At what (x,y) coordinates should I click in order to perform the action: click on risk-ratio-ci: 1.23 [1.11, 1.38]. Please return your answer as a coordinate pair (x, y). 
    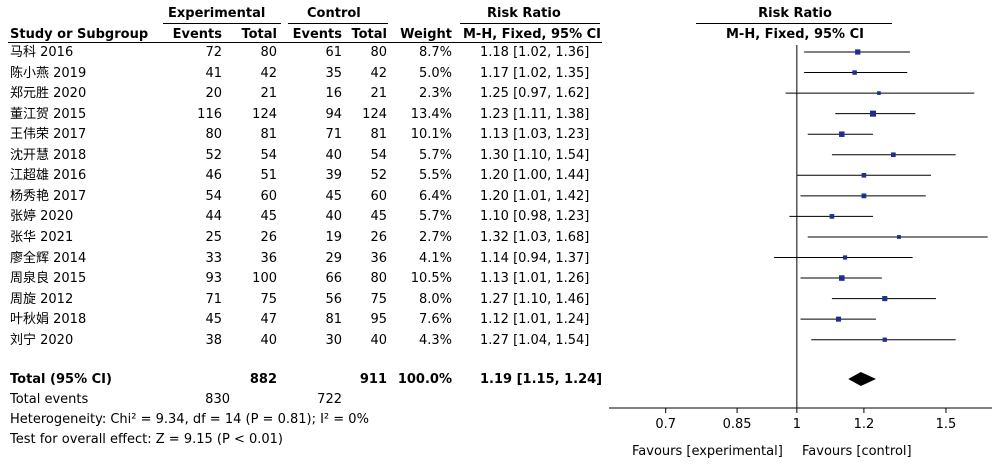
    Looking at the image, I should click on (535, 114).